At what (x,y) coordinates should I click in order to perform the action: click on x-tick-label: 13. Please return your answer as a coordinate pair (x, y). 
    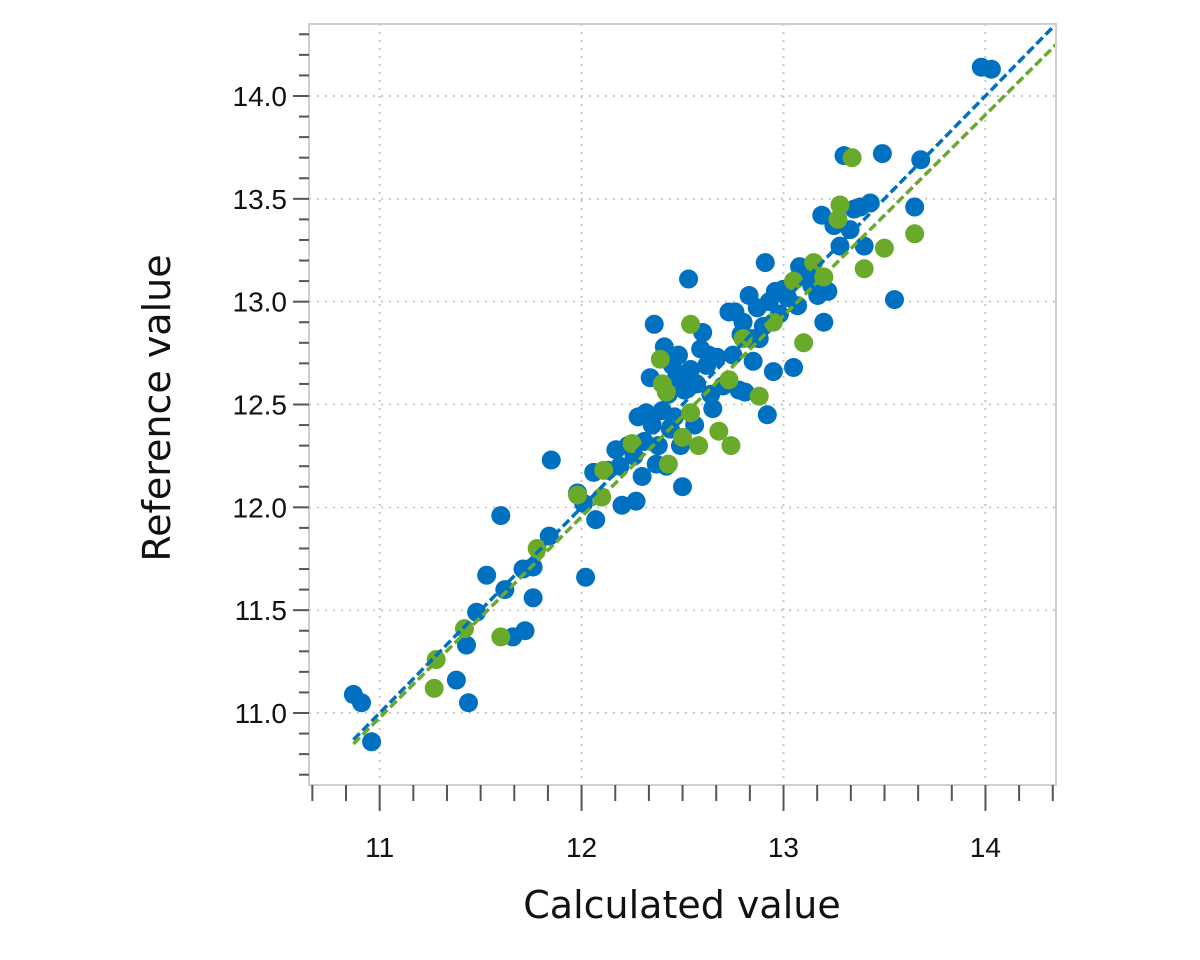
    Looking at the image, I should click on (783, 847).